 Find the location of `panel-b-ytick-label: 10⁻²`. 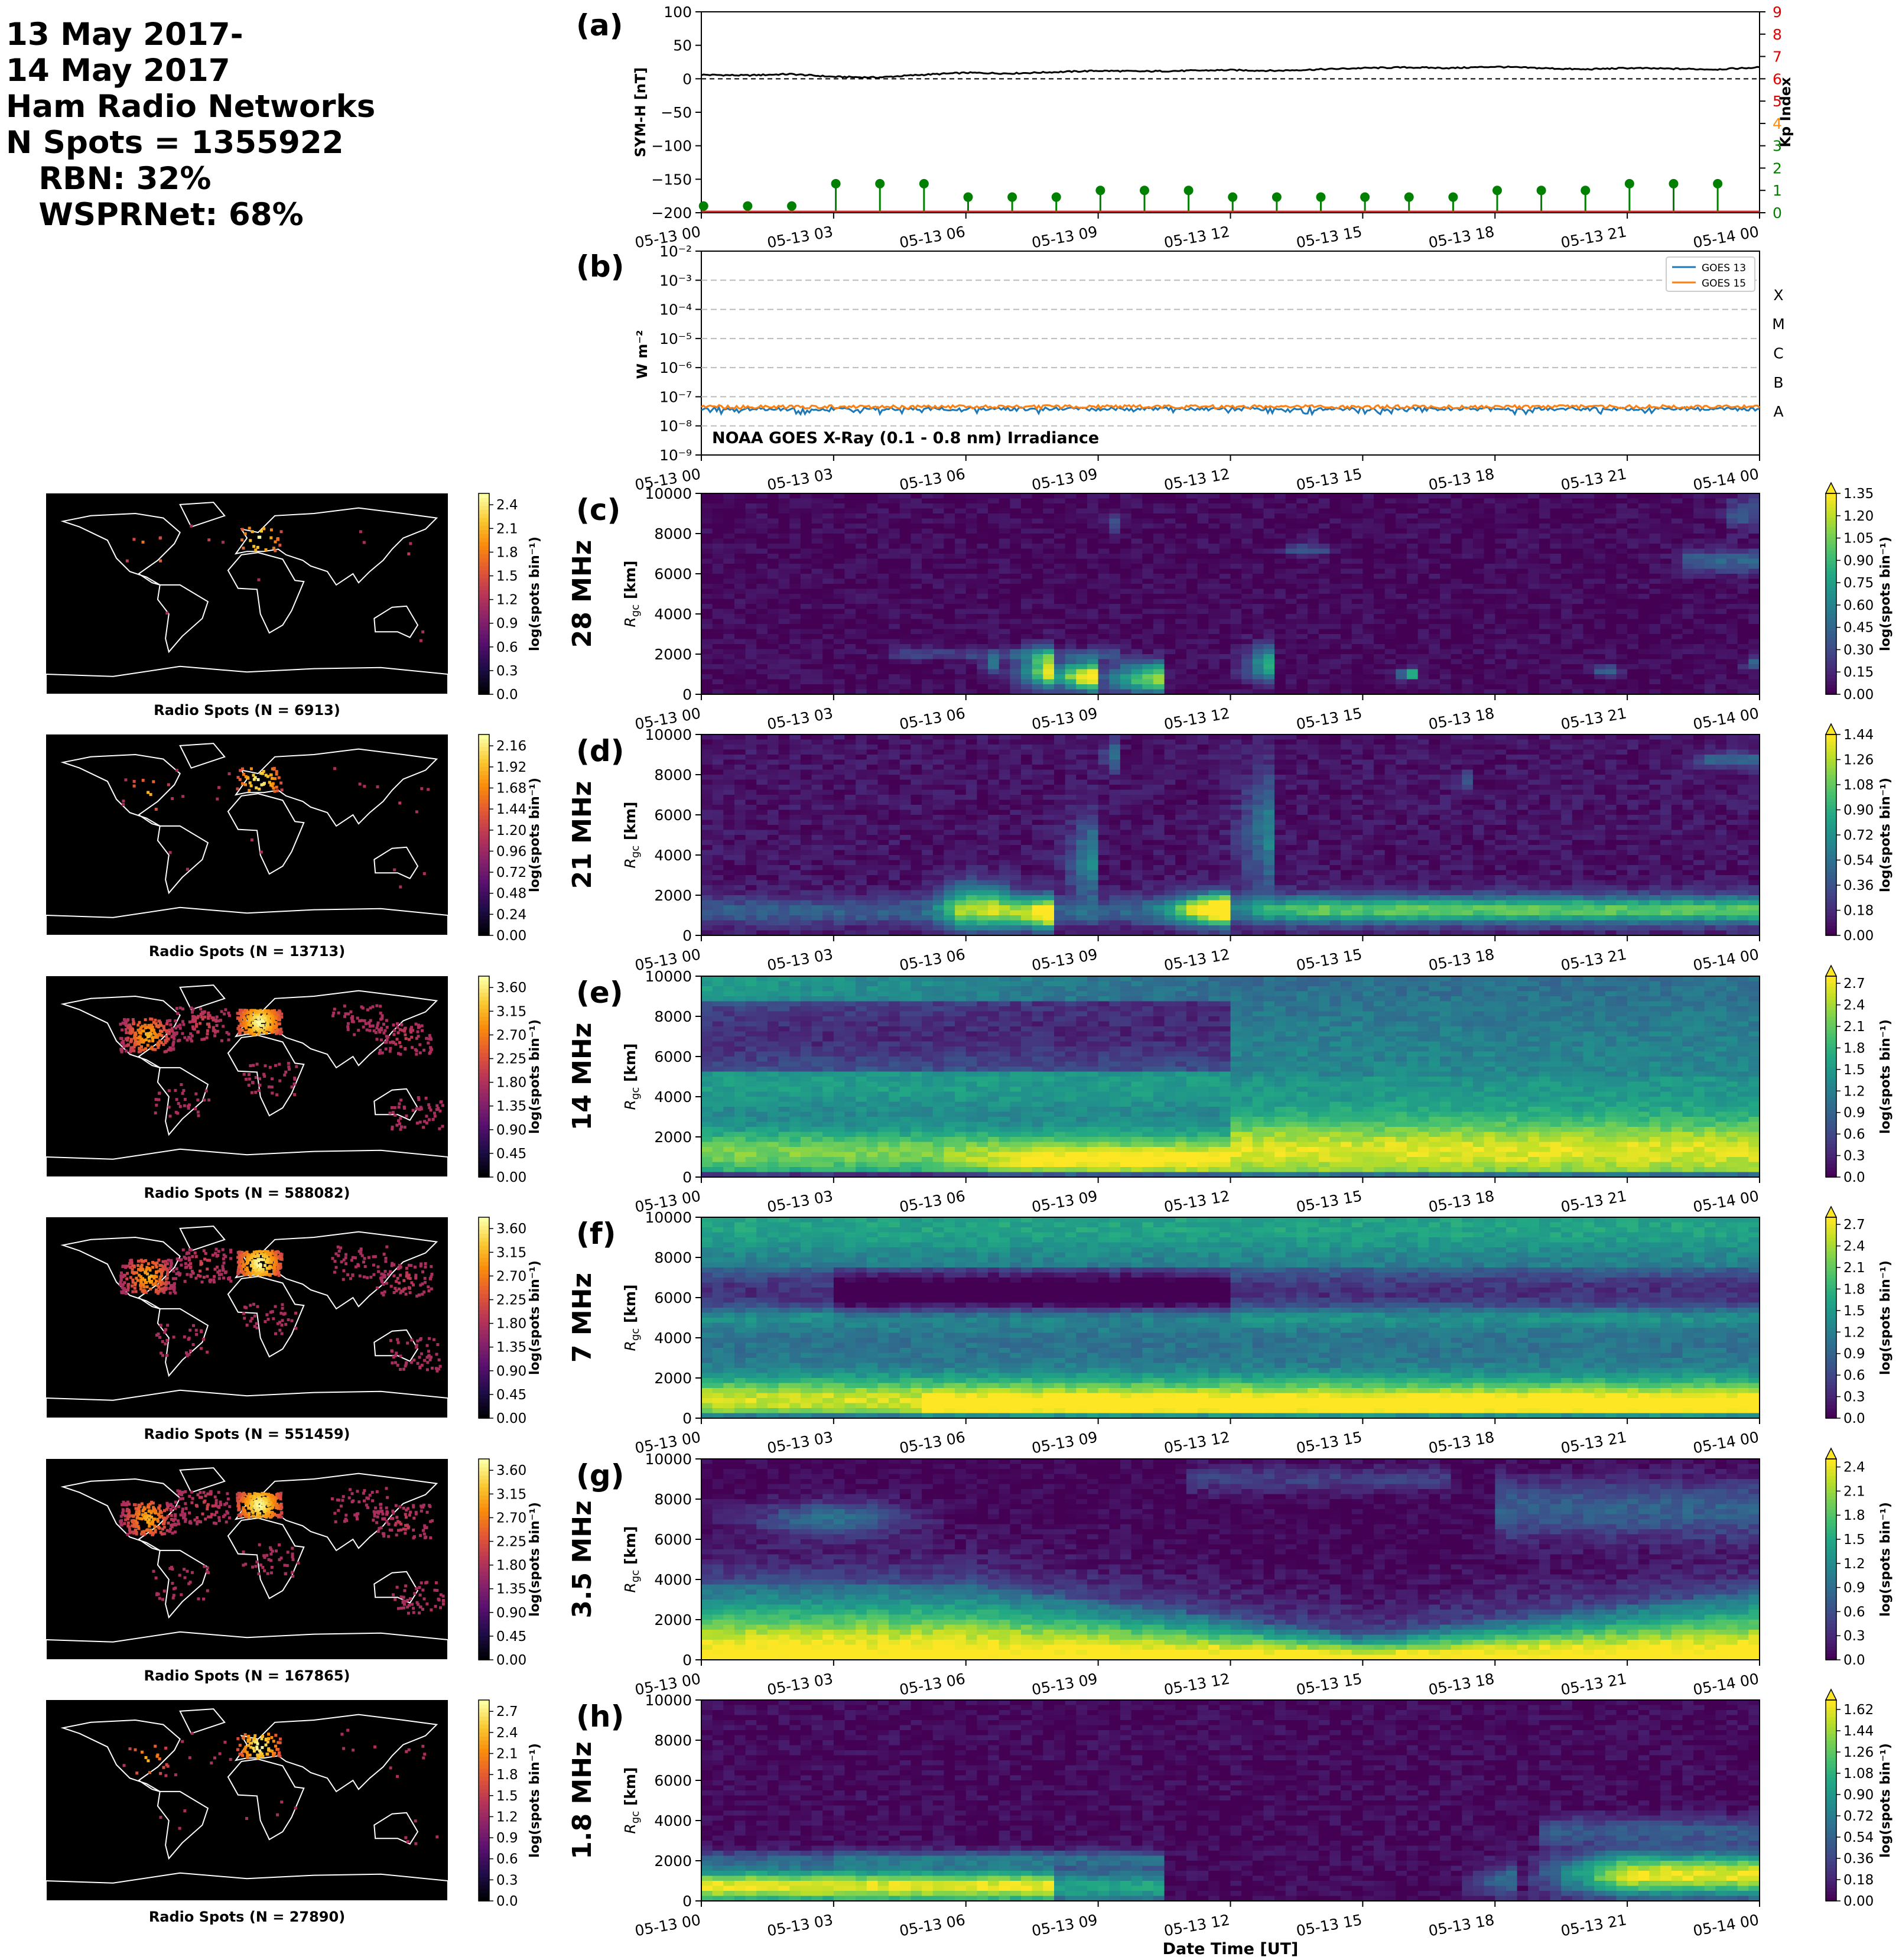

panel-b-ytick-label: 10⁻² is located at coordinates (675, 251).